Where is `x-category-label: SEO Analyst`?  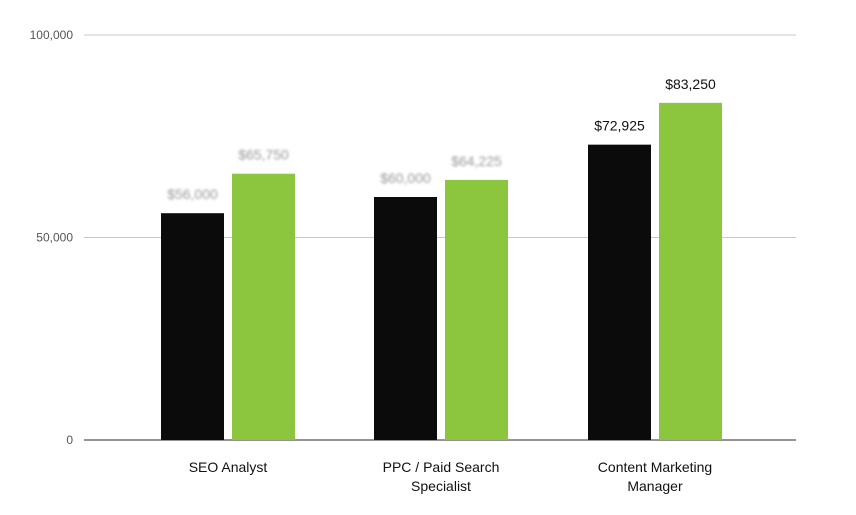
x-category-label: SEO Analyst is located at coordinates (228, 467).